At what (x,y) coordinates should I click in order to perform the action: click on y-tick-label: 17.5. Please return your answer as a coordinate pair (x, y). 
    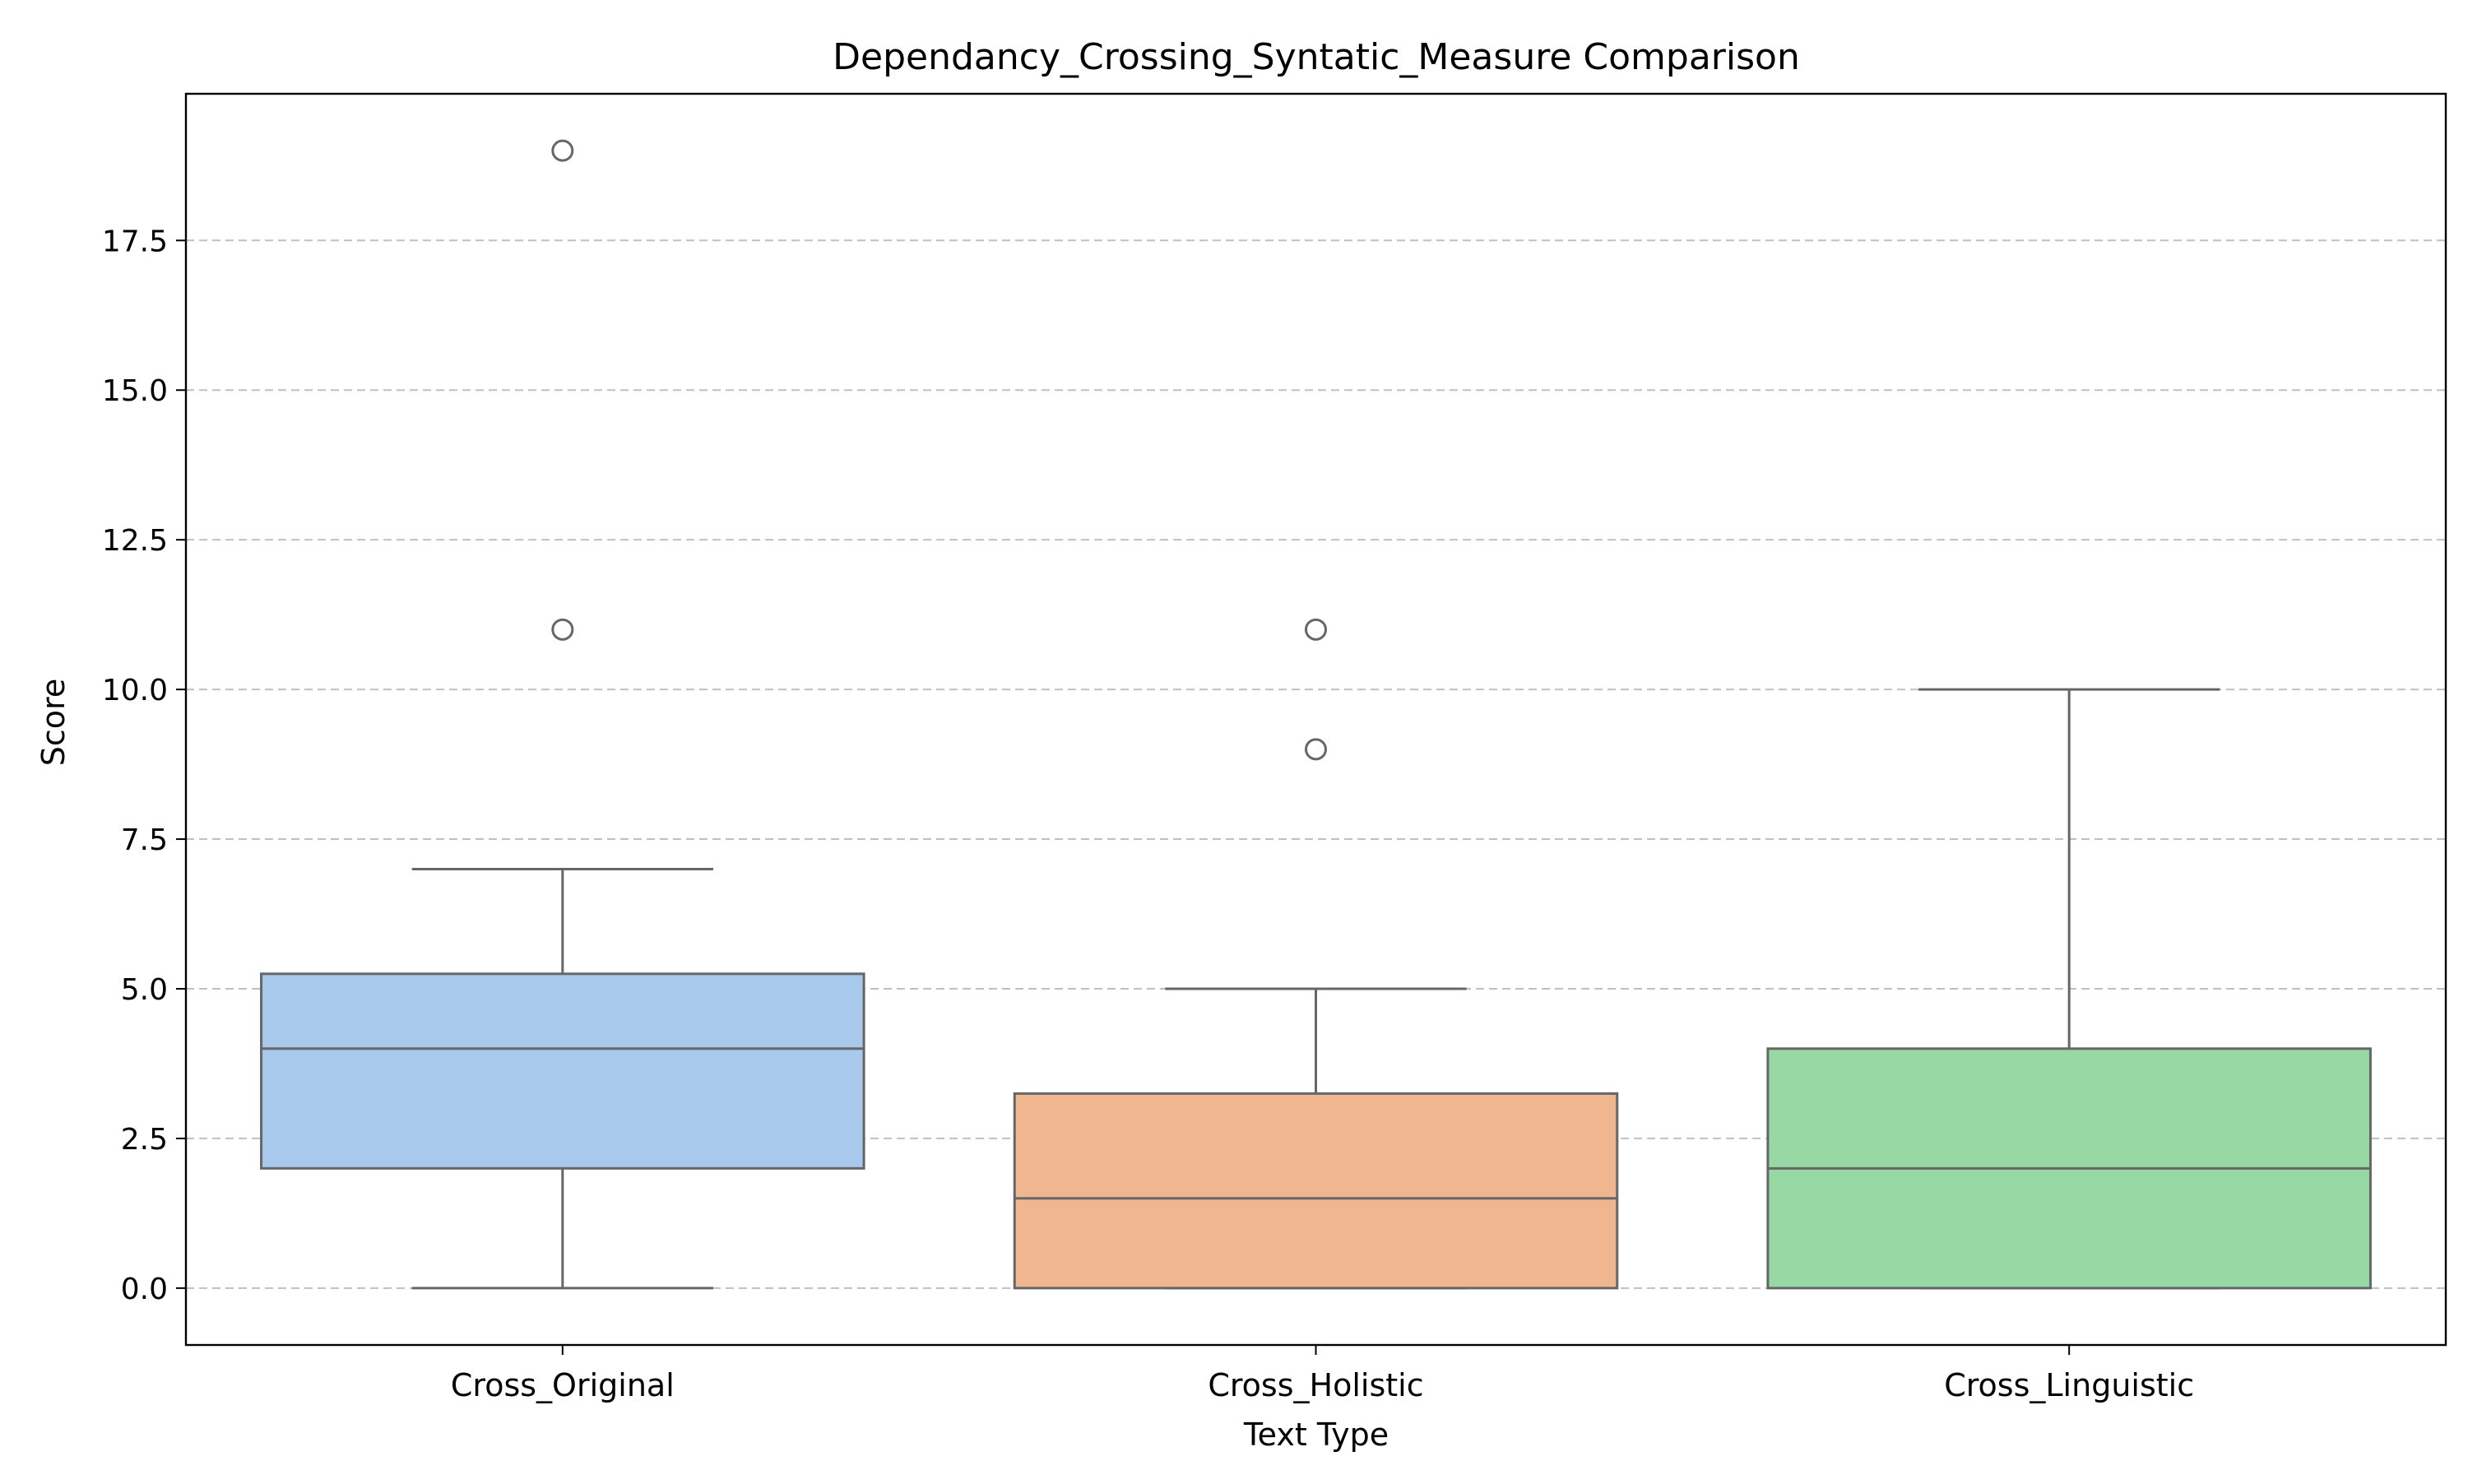
    Looking at the image, I should click on (135, 241).